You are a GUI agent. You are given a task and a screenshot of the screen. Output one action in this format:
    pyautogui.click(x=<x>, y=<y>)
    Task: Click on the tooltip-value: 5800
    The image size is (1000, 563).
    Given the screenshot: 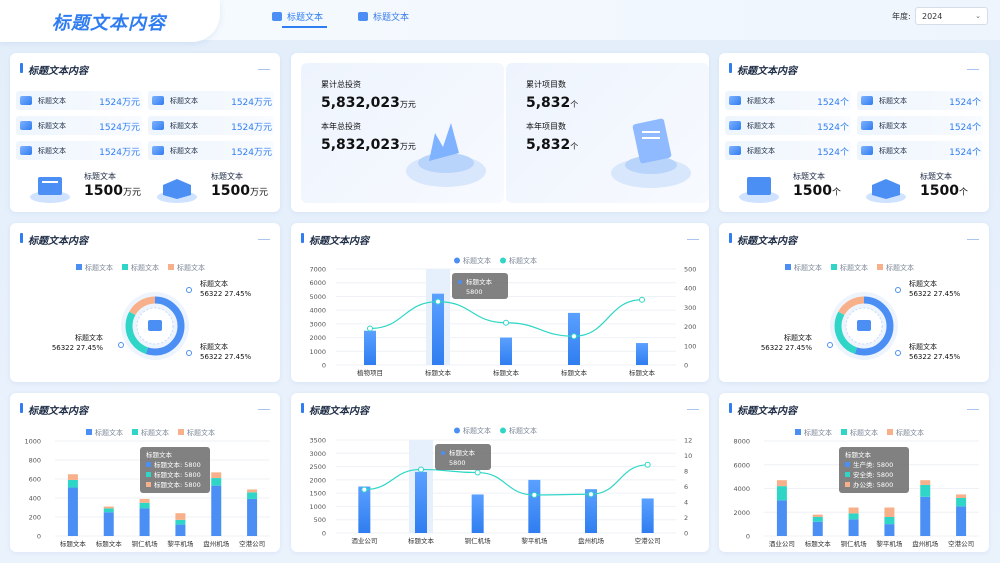 What is the action you would take?
    pyautogui.click(x=457, y=463)
    